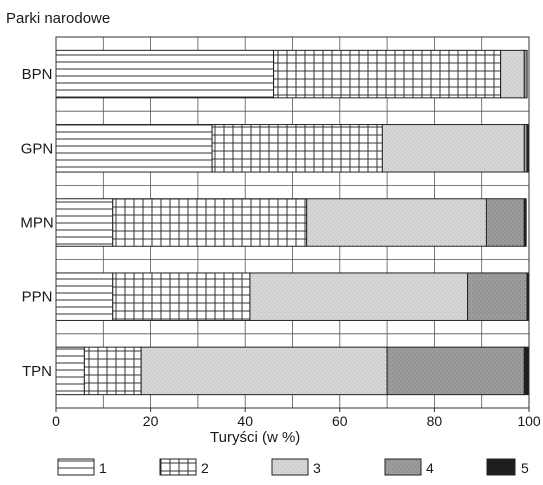 Image resolution: width=543 pixels, height=485 pixels. I want to click on category-labels: BPN GPN MPN PPN TPN, so click(36, 223).